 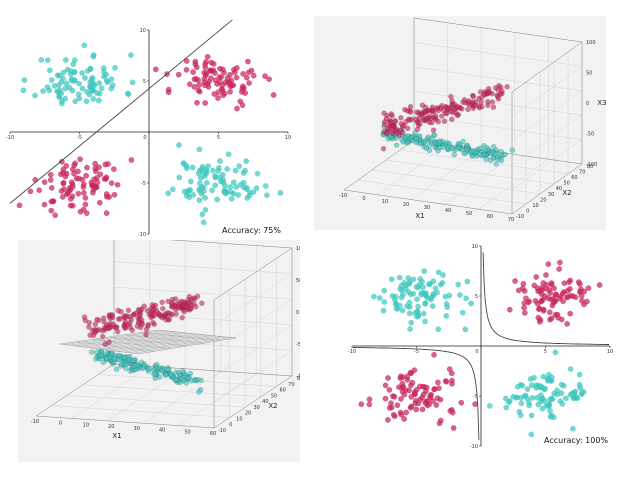 What do you see at coordinates (490, 217) in the screenshot?
I see `x-tick-label: 60` at bounding box center [490, 217].